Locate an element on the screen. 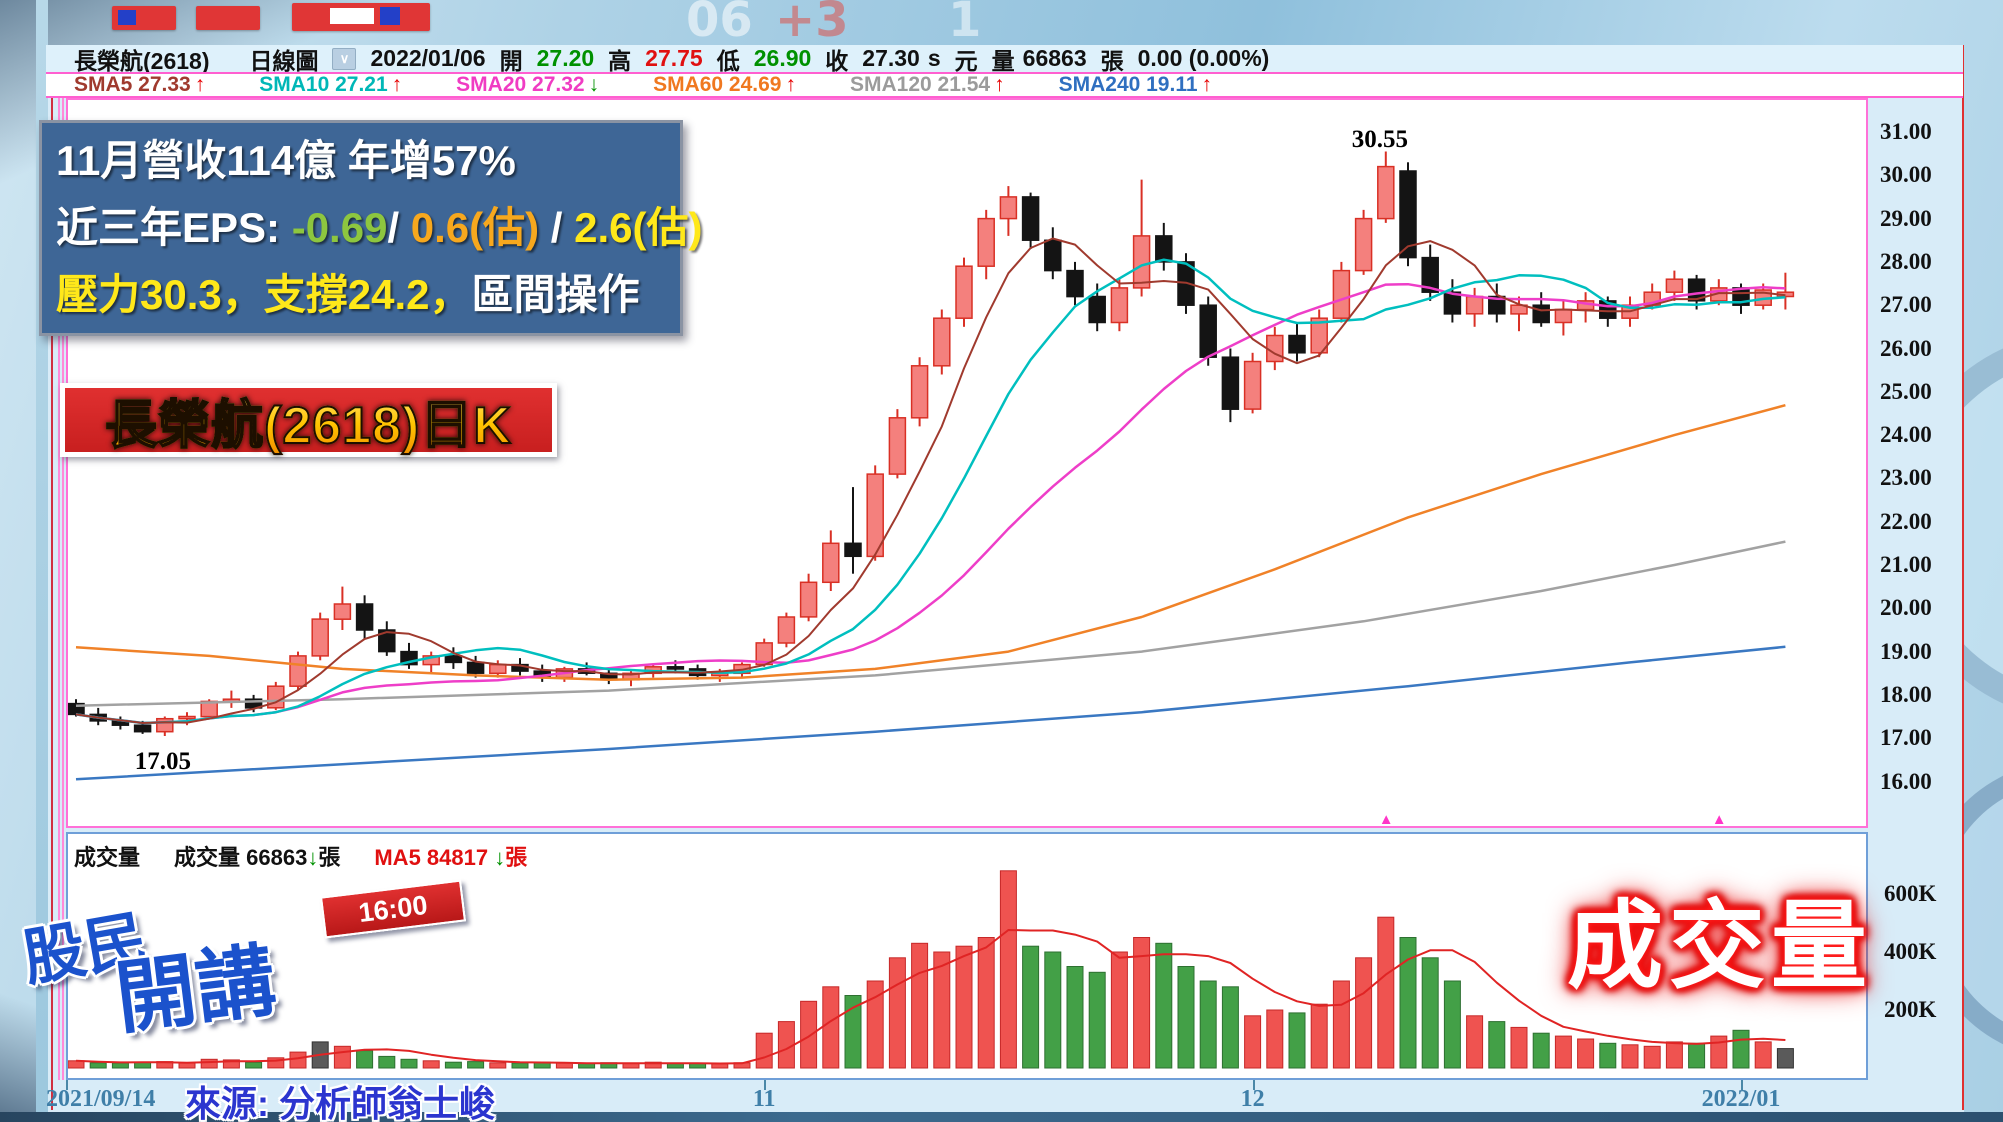 Image resolution: width=2003 pixels, height=1122 pixels. price-axis-label: 22.00 is located at coordinates (1906, 521).